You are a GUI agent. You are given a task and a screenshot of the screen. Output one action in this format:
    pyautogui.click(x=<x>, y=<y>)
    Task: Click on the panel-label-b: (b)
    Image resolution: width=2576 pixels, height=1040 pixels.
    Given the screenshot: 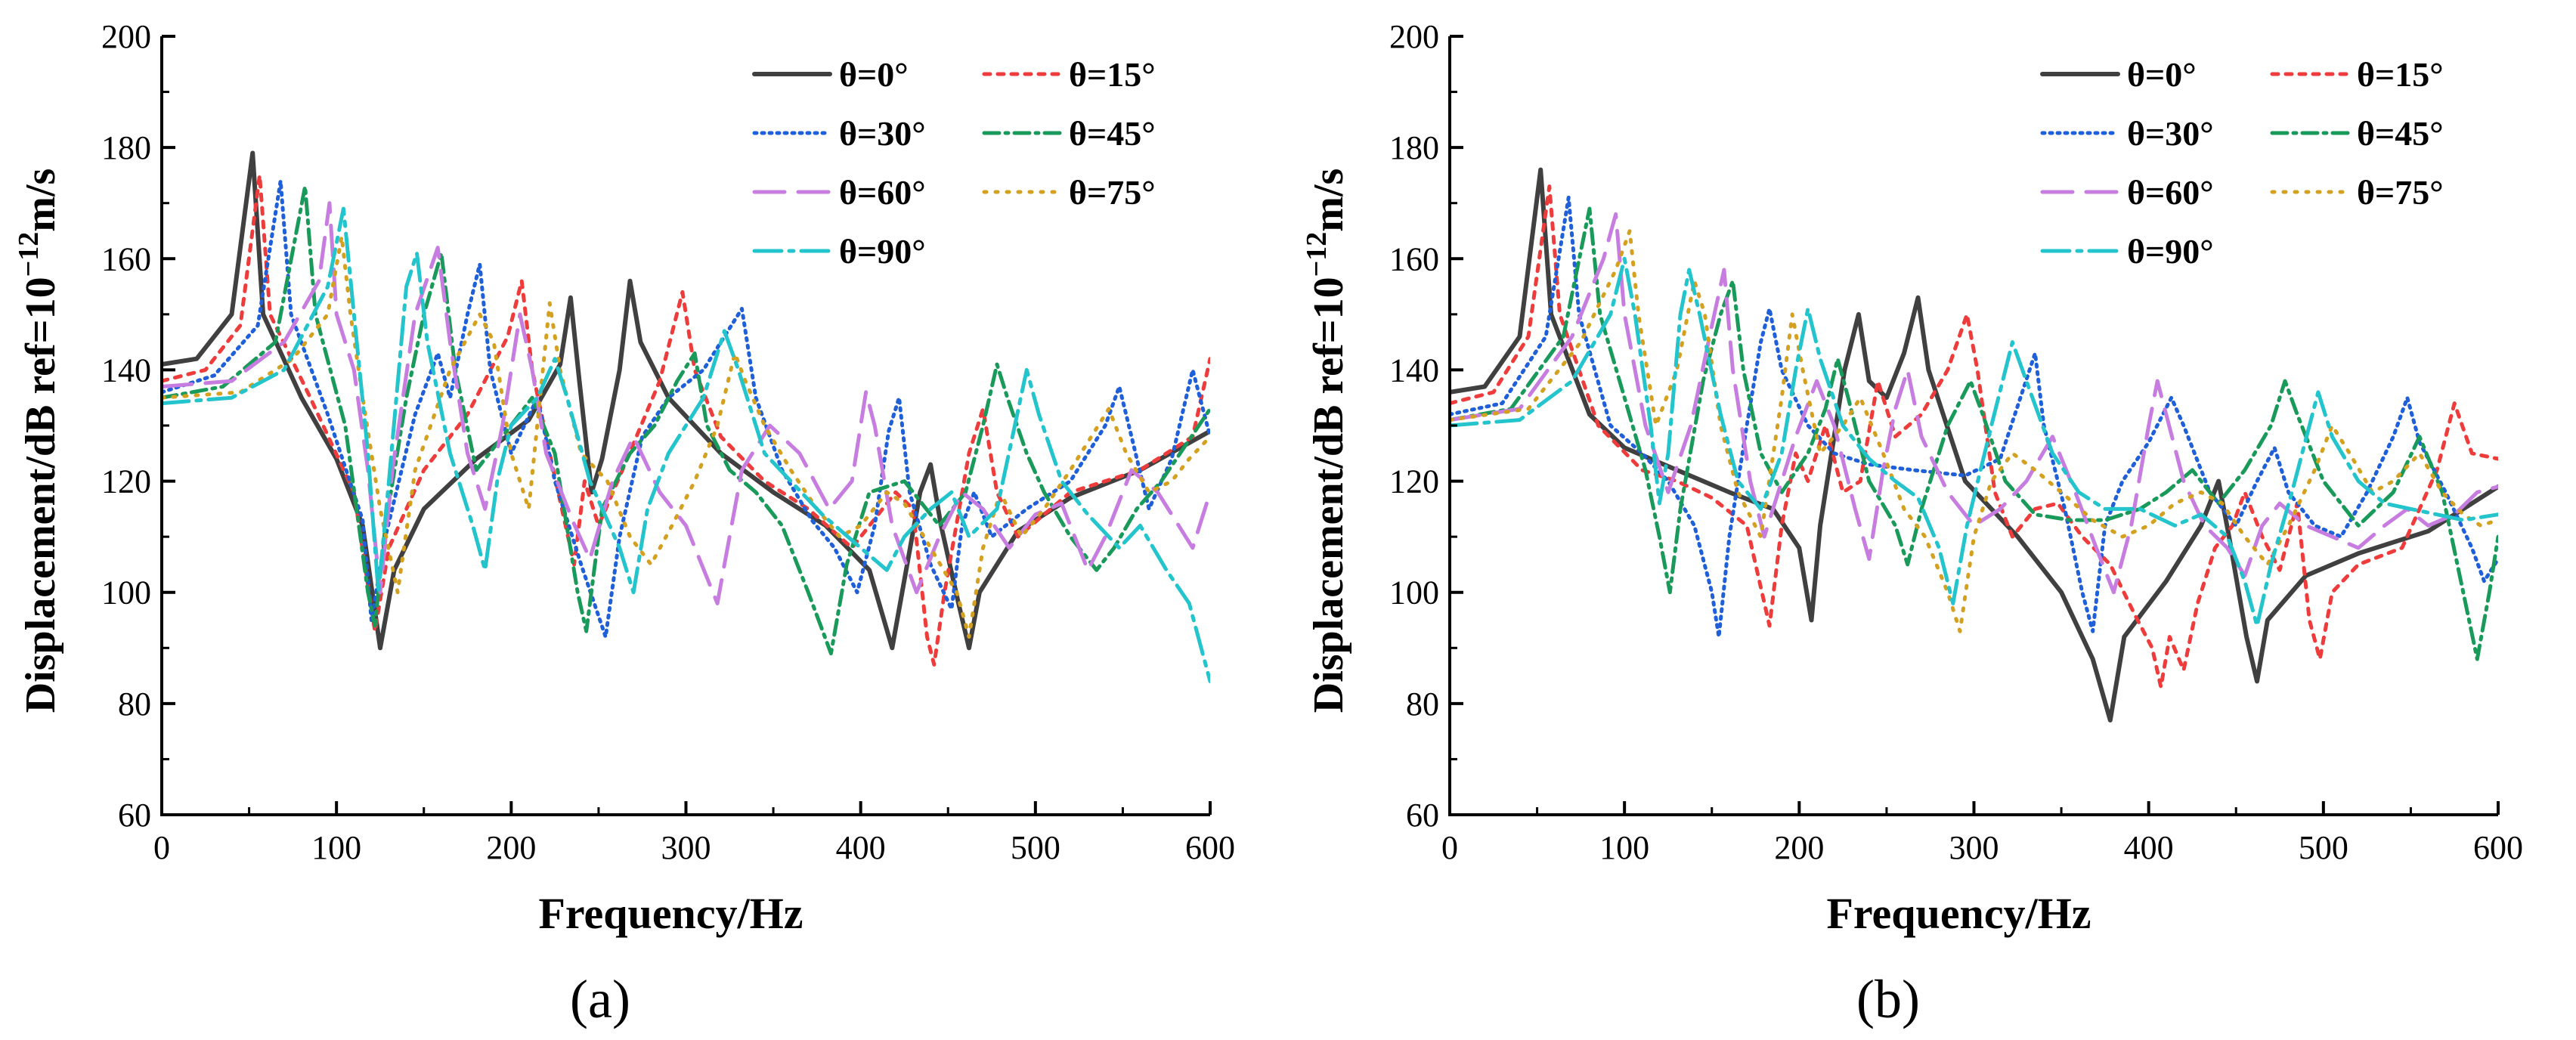 What is the action you would take?
    pyautogui.click(x=1888, y=999)
    